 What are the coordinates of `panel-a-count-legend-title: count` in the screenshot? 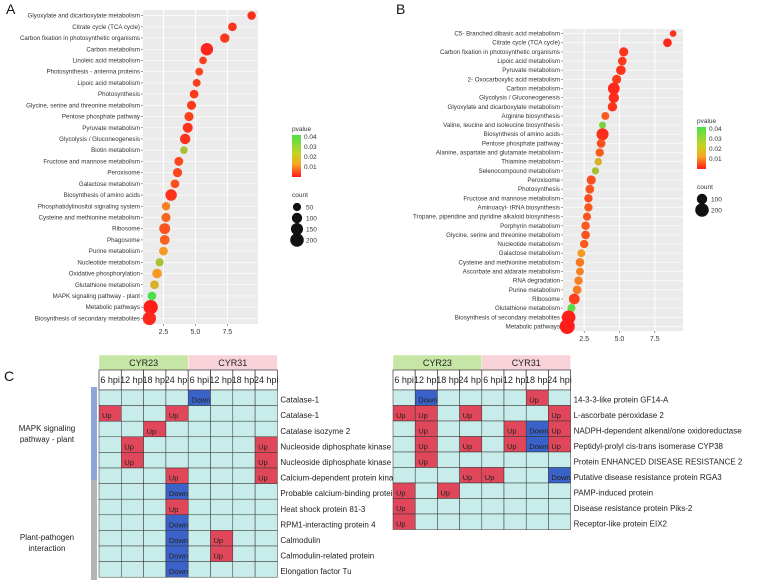 It's located at (300, 195).